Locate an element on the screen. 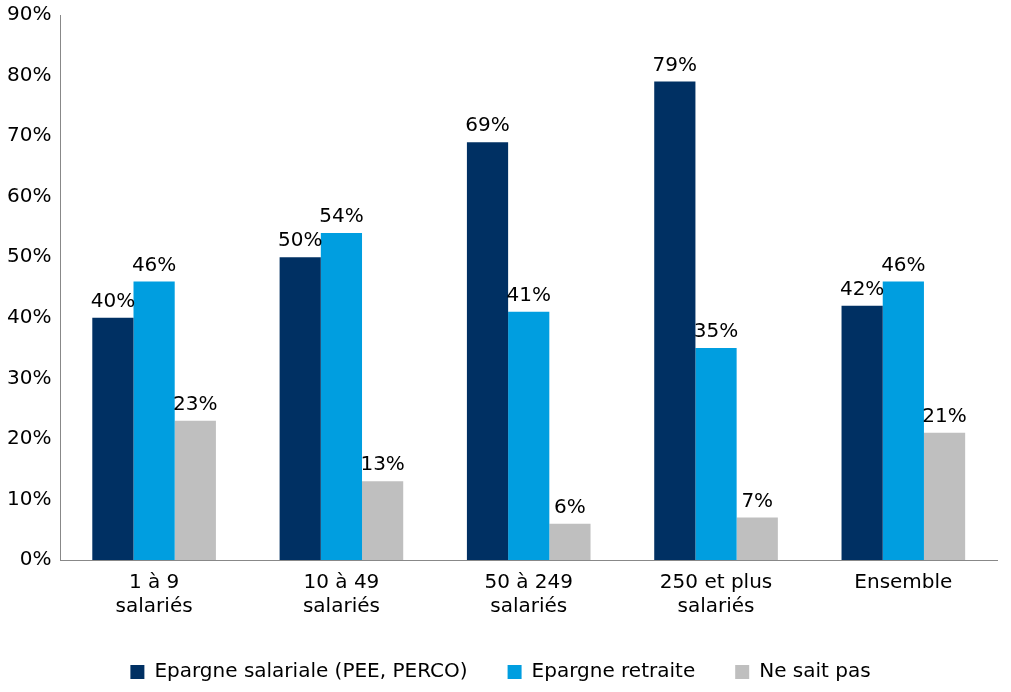  y-tick-label: 20% is located at coordinates (29, 437).